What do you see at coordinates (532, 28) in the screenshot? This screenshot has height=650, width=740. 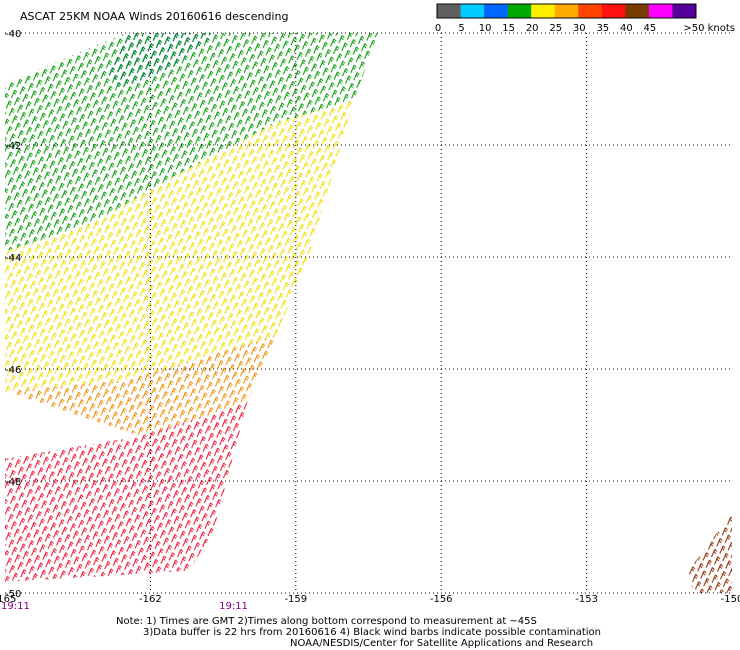 I see `legend-tick-label: 20` at bounding box center [532, 28].